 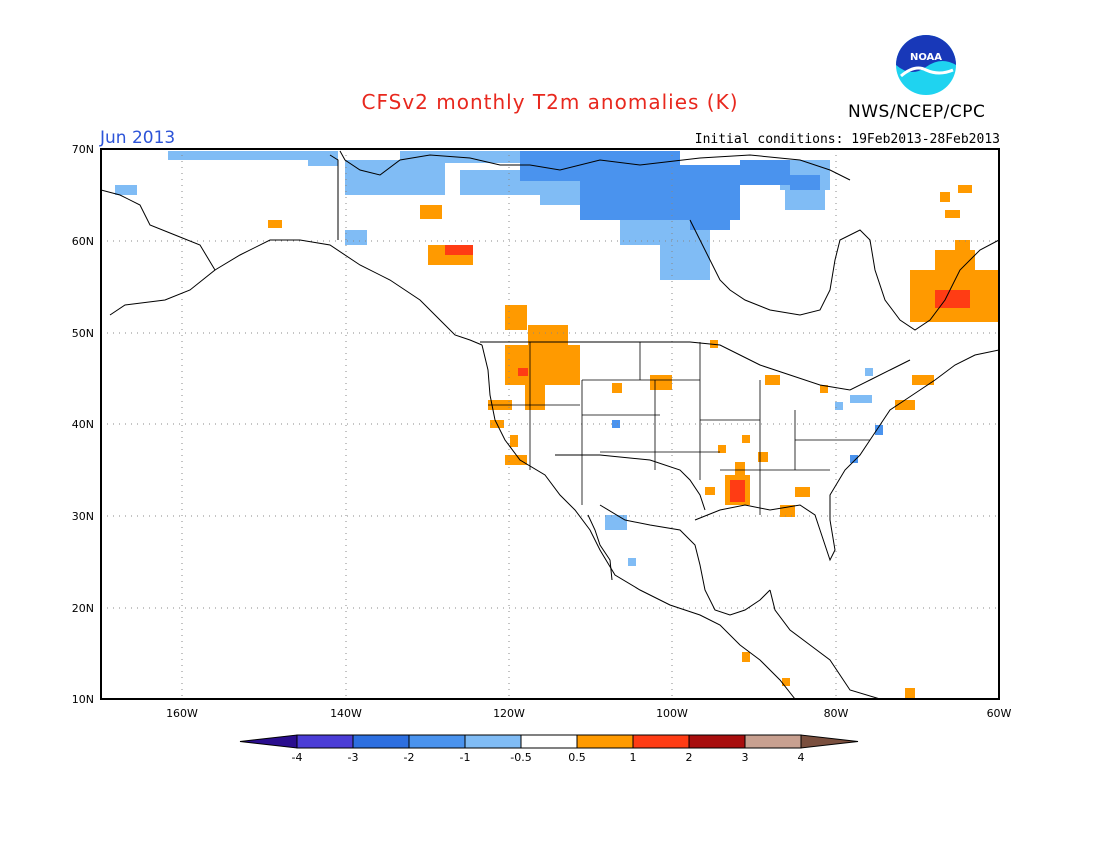 I want to click on longitude-labels: 160W 140W 120W 100W 80W 60W, so click(x=588, y=713).